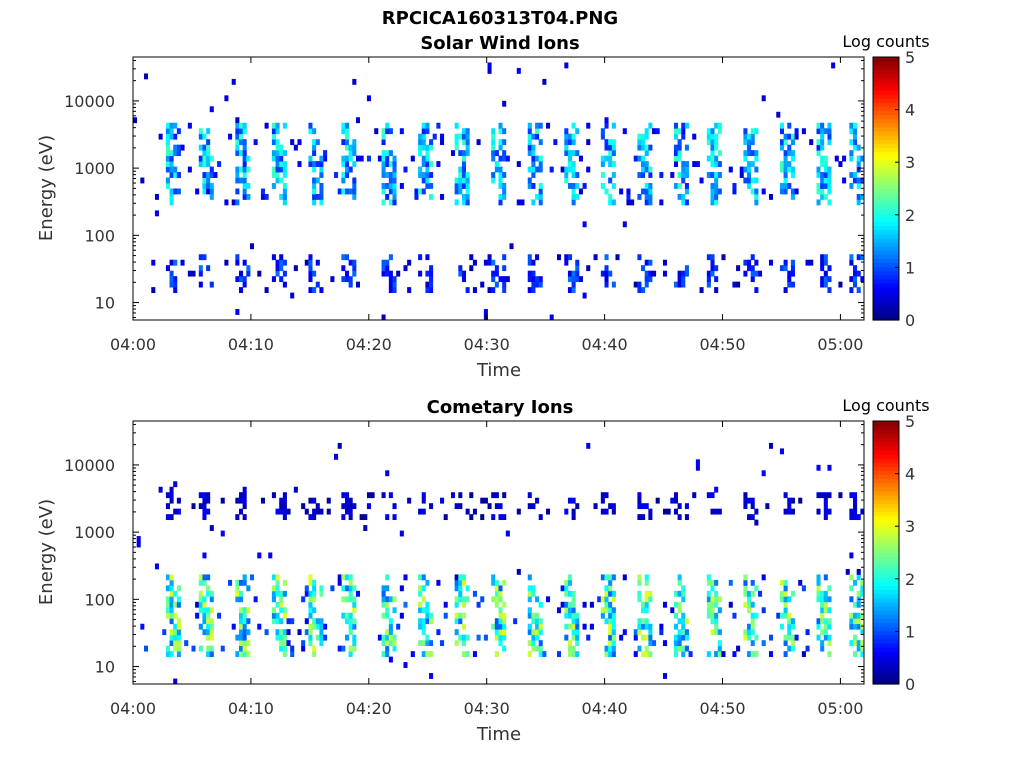 Image resolution: width=1024 pixels, height=768 pixels. What do you see at coordinates (251, 708) in the screenshot?
I see `x-tick-label: 04:10` at bounding box center [251, 708].